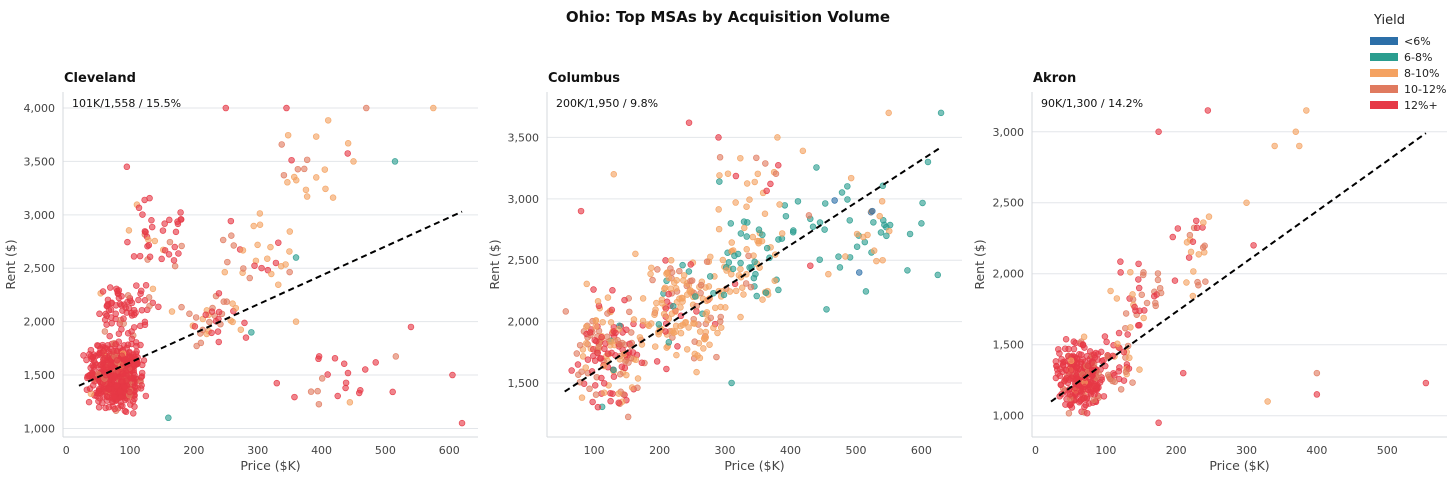  What do you see at coordinates (40, 161) in the screenshot?
I see `y-tick-label: 3,500` at bounding box center [40, 161].